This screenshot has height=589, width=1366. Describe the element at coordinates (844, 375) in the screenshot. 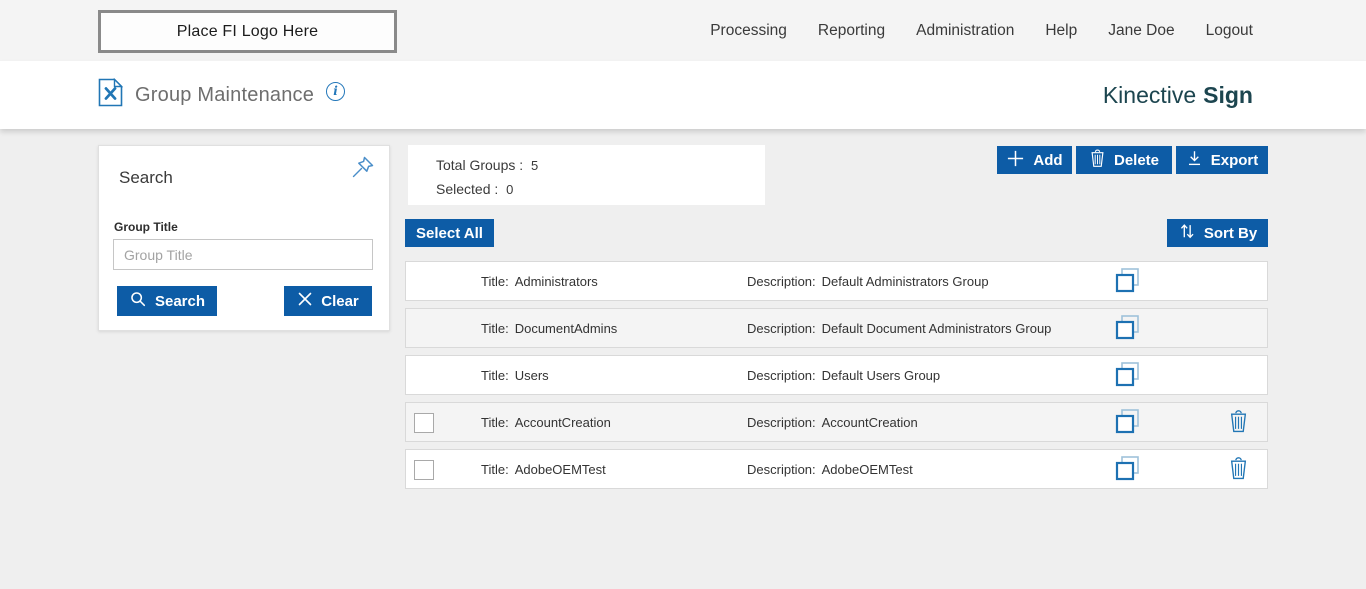

I see `row-description: Description: Default Users Group` at that location.